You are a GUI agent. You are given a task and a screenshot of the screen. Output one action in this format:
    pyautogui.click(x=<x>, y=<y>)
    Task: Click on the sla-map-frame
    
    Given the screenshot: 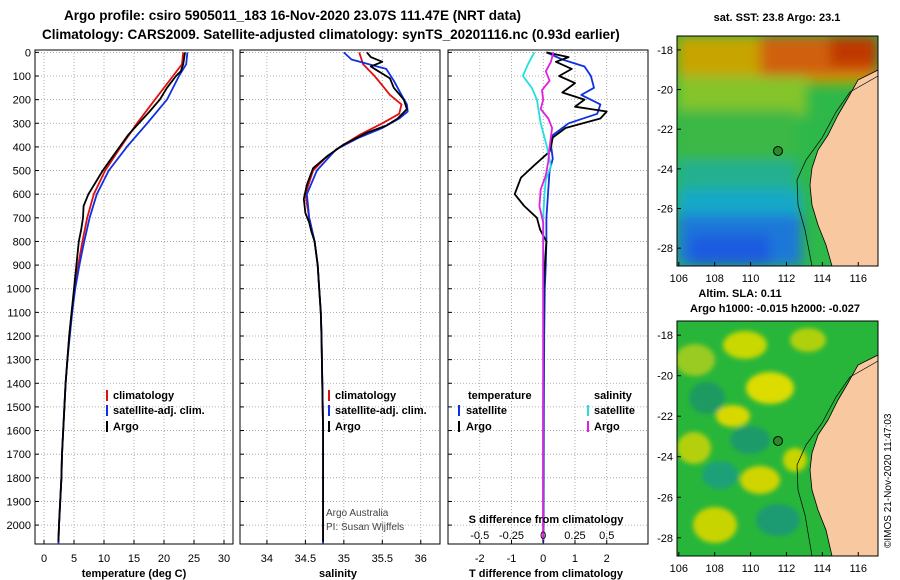 What is the action you would take?
    pyautogui.click(x=777, y=438)
    